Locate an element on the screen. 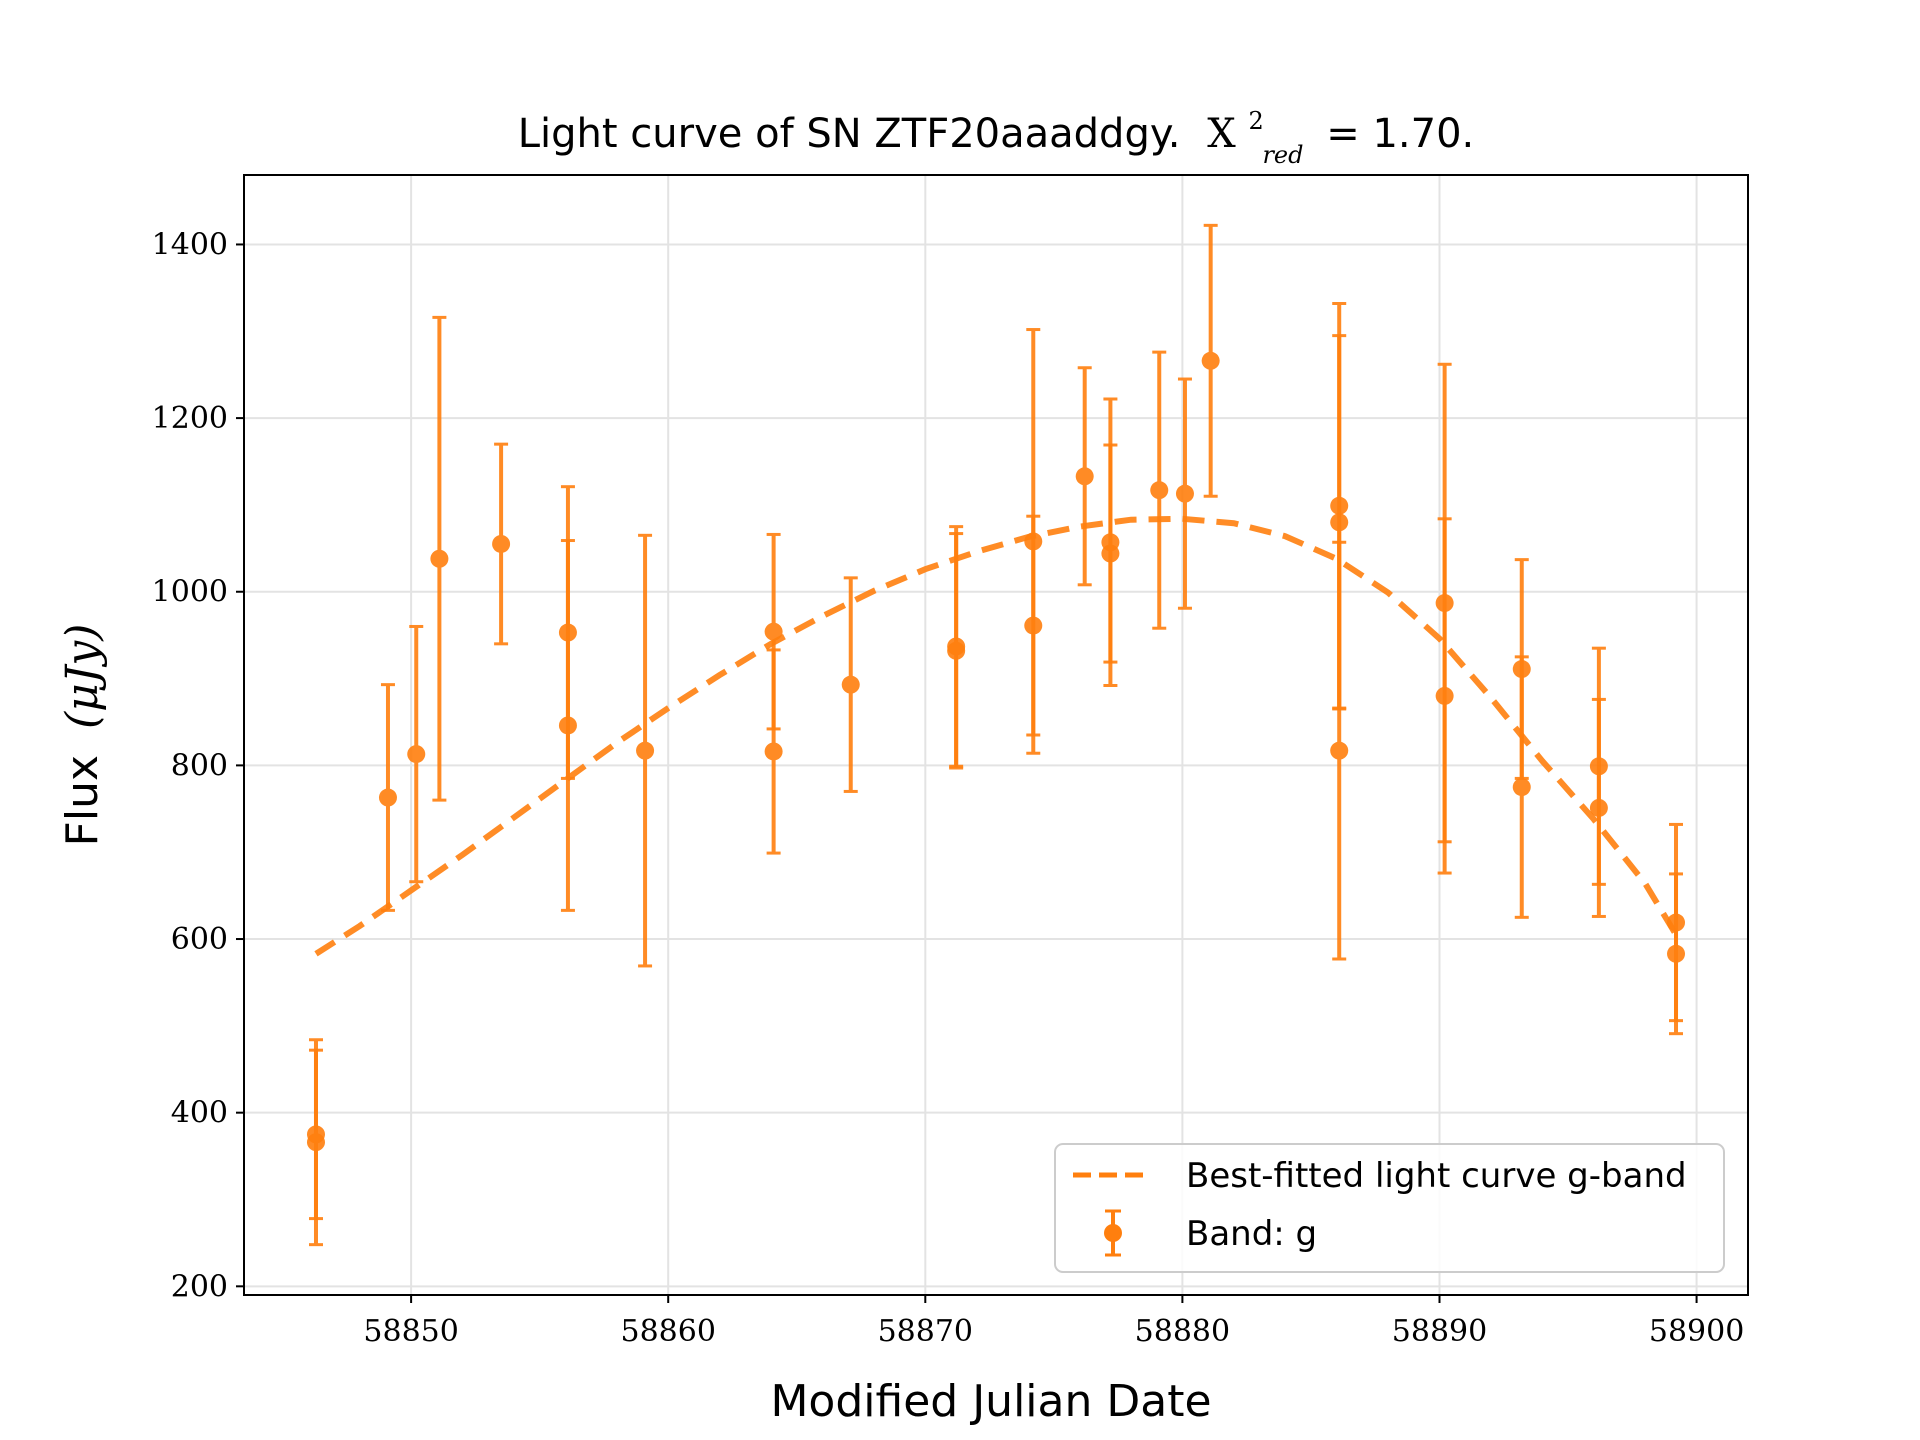 This screenshot has width=1920, height=1440. x-tick-label: 58870 is located at coordinates (925, 1331).